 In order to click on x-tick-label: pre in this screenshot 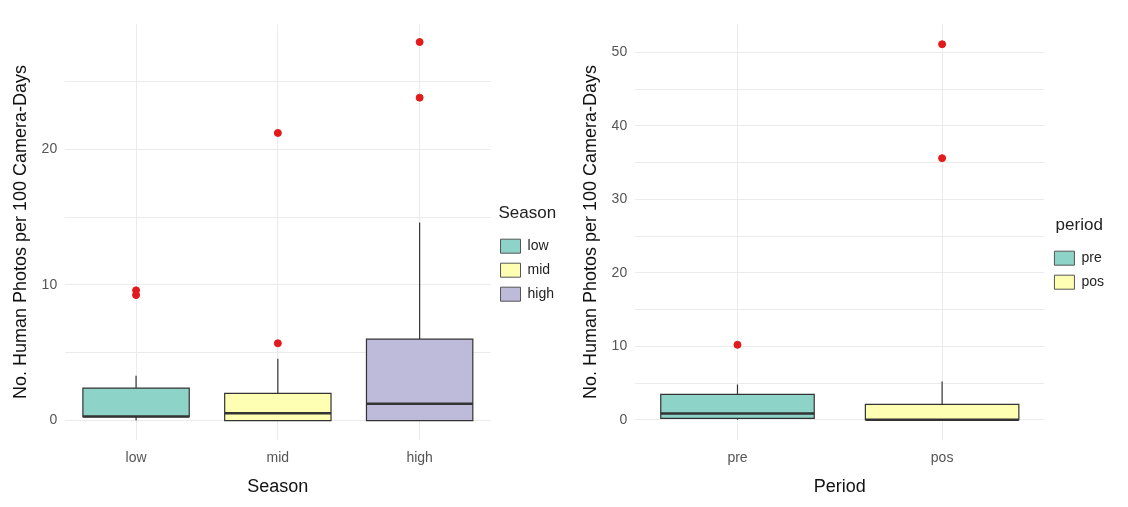, I will do `click(737, 456)`.